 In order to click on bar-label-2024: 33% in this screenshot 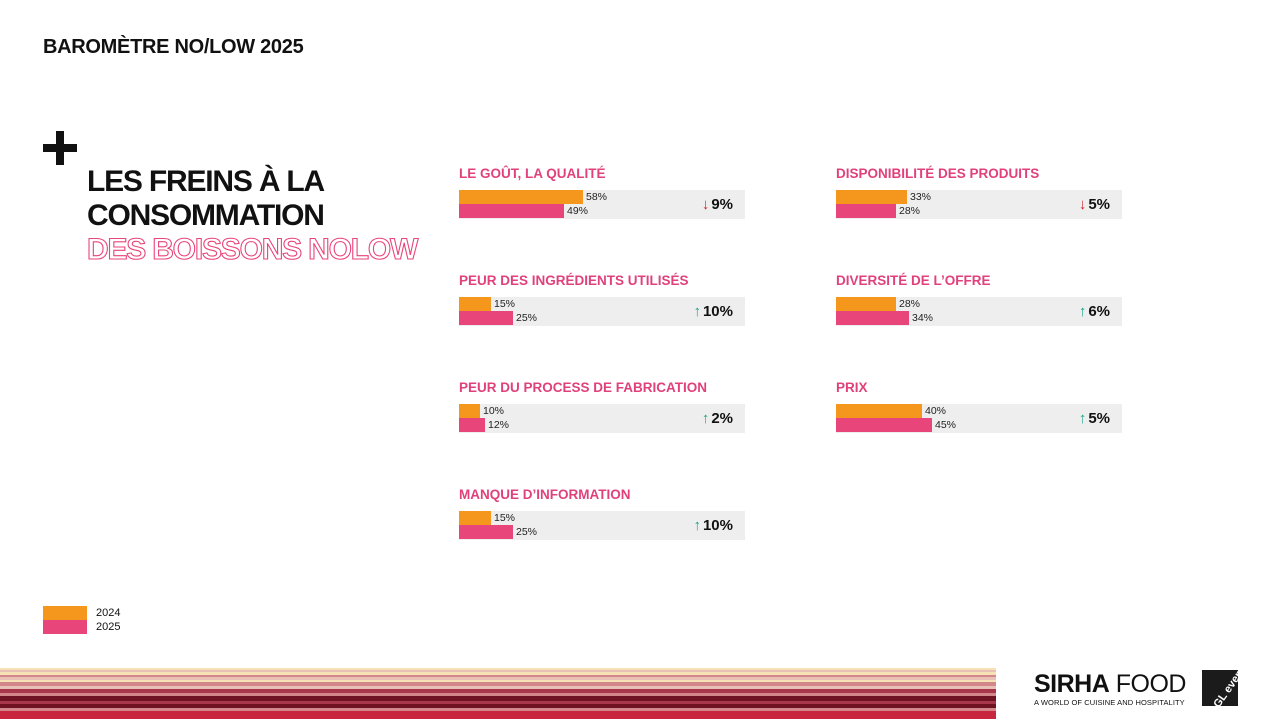, I will do `click(921, 197)`.